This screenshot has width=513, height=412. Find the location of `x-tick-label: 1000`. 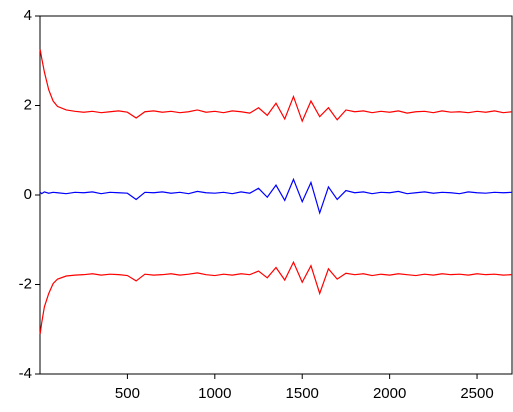

x-tick-label: 1000 is located at coordinates (214, 393).